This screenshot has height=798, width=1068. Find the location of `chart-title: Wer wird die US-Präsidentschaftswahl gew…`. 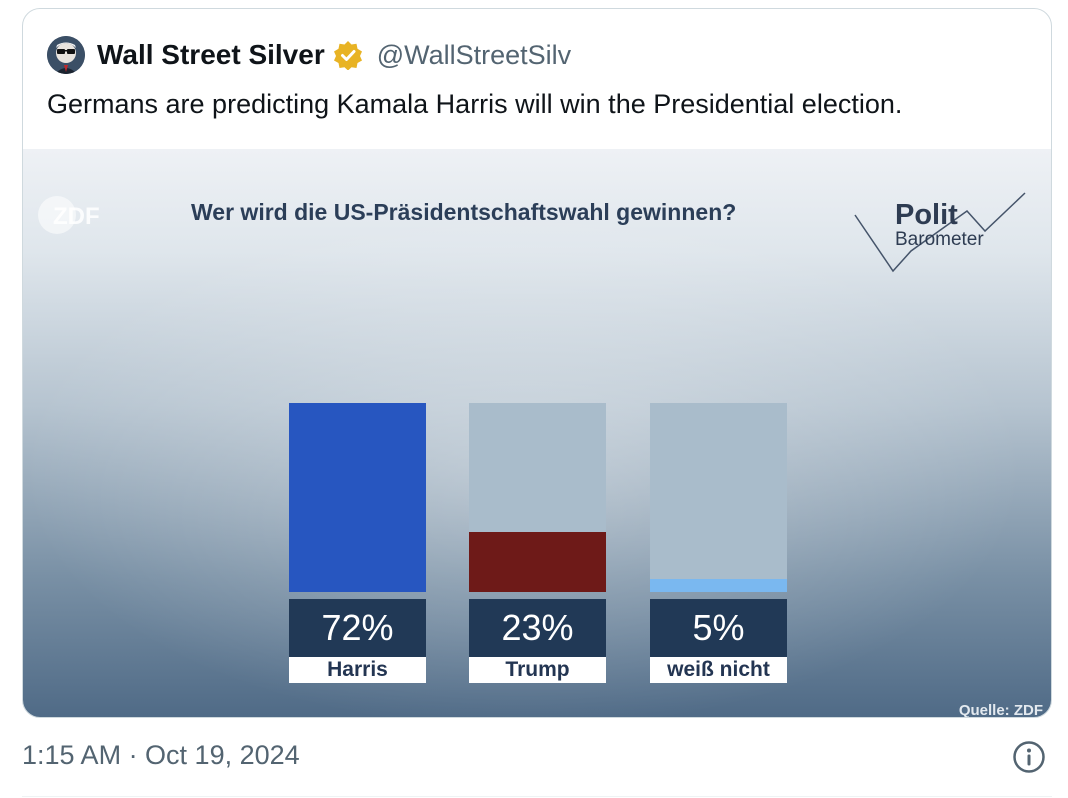

chart-title: Wer wird die US-Präsidentschaftswahl gew… is located at coordinates (464, 212).